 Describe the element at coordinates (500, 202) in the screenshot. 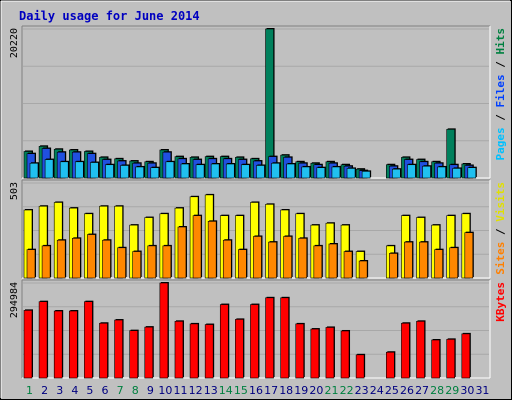

I see `legend-entry: Visits` at that location.